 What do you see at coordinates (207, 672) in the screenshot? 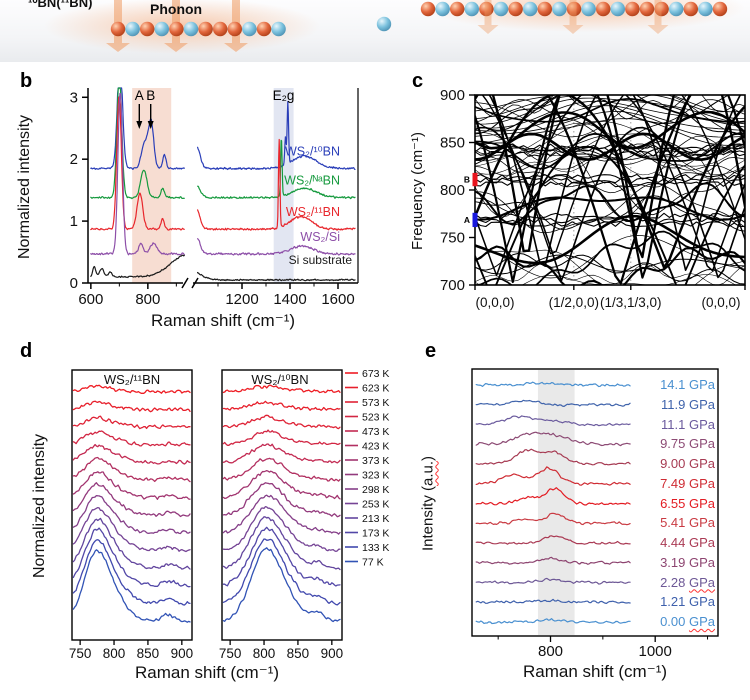
I see `panel-d-xlabel: Raman shift (cm⁻¹)` at bounding box center [207, 672].